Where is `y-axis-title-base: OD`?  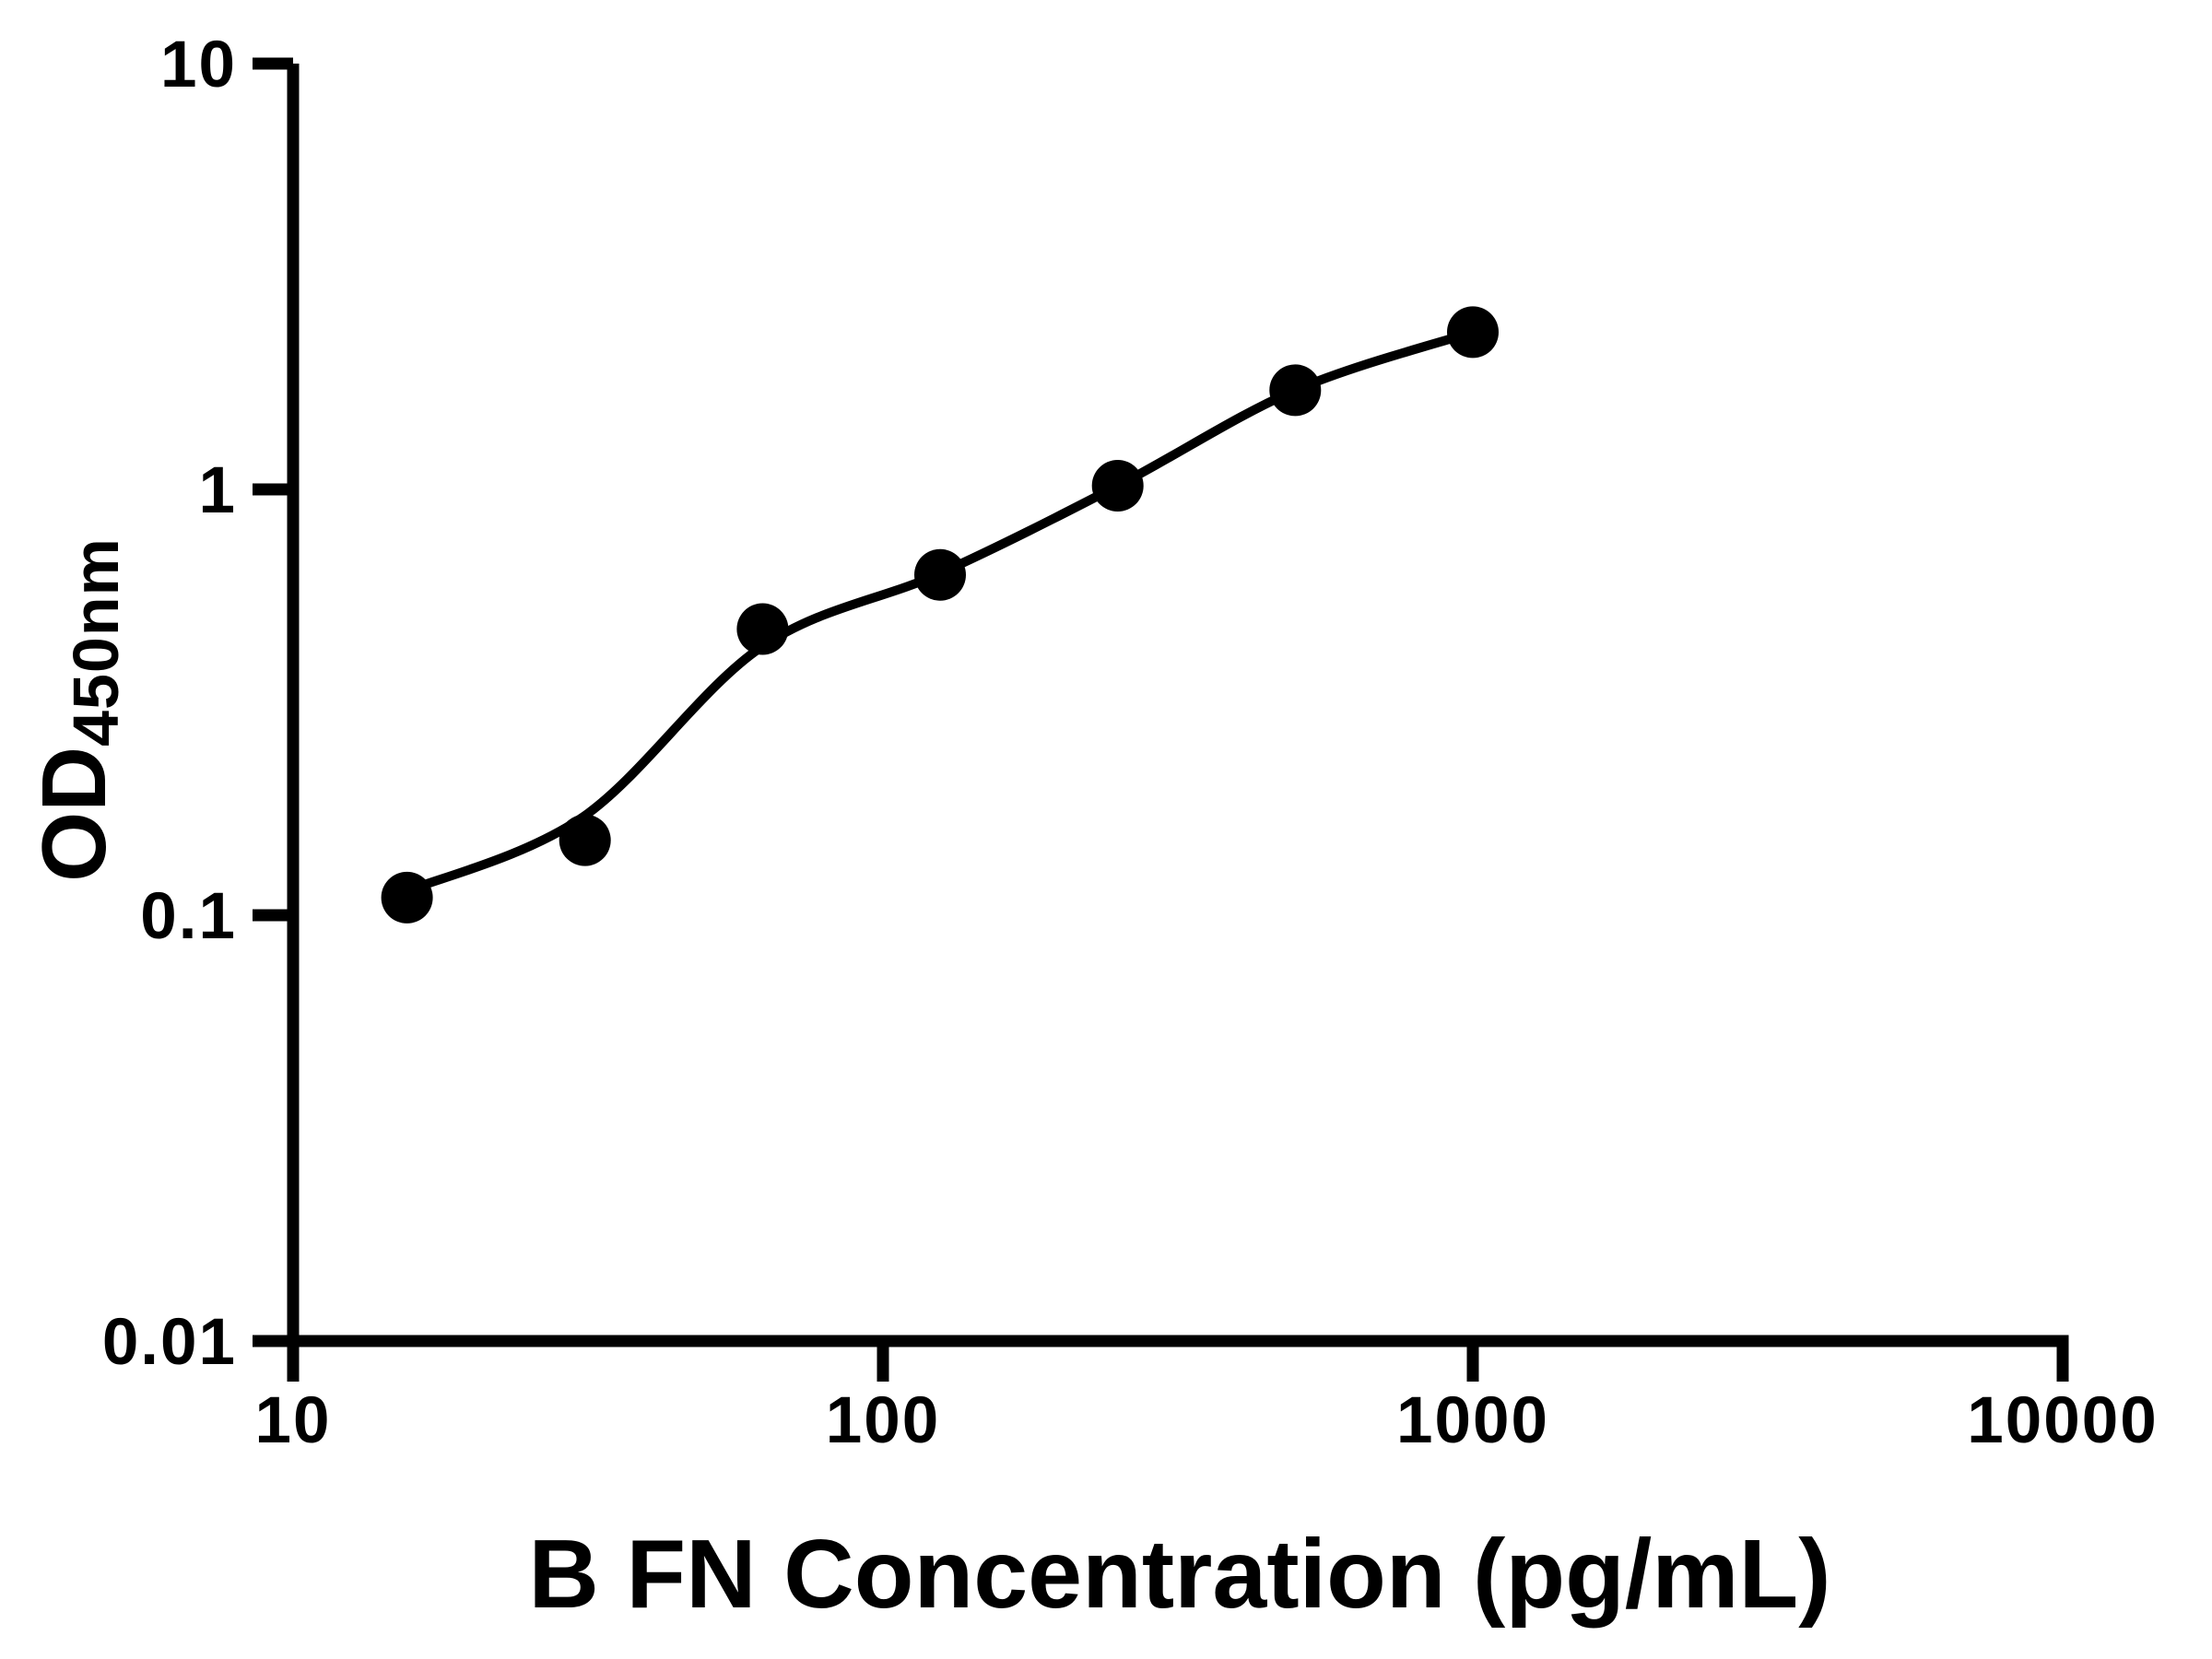 y-axis-title-base: OD is located at coordinates (73, 814).